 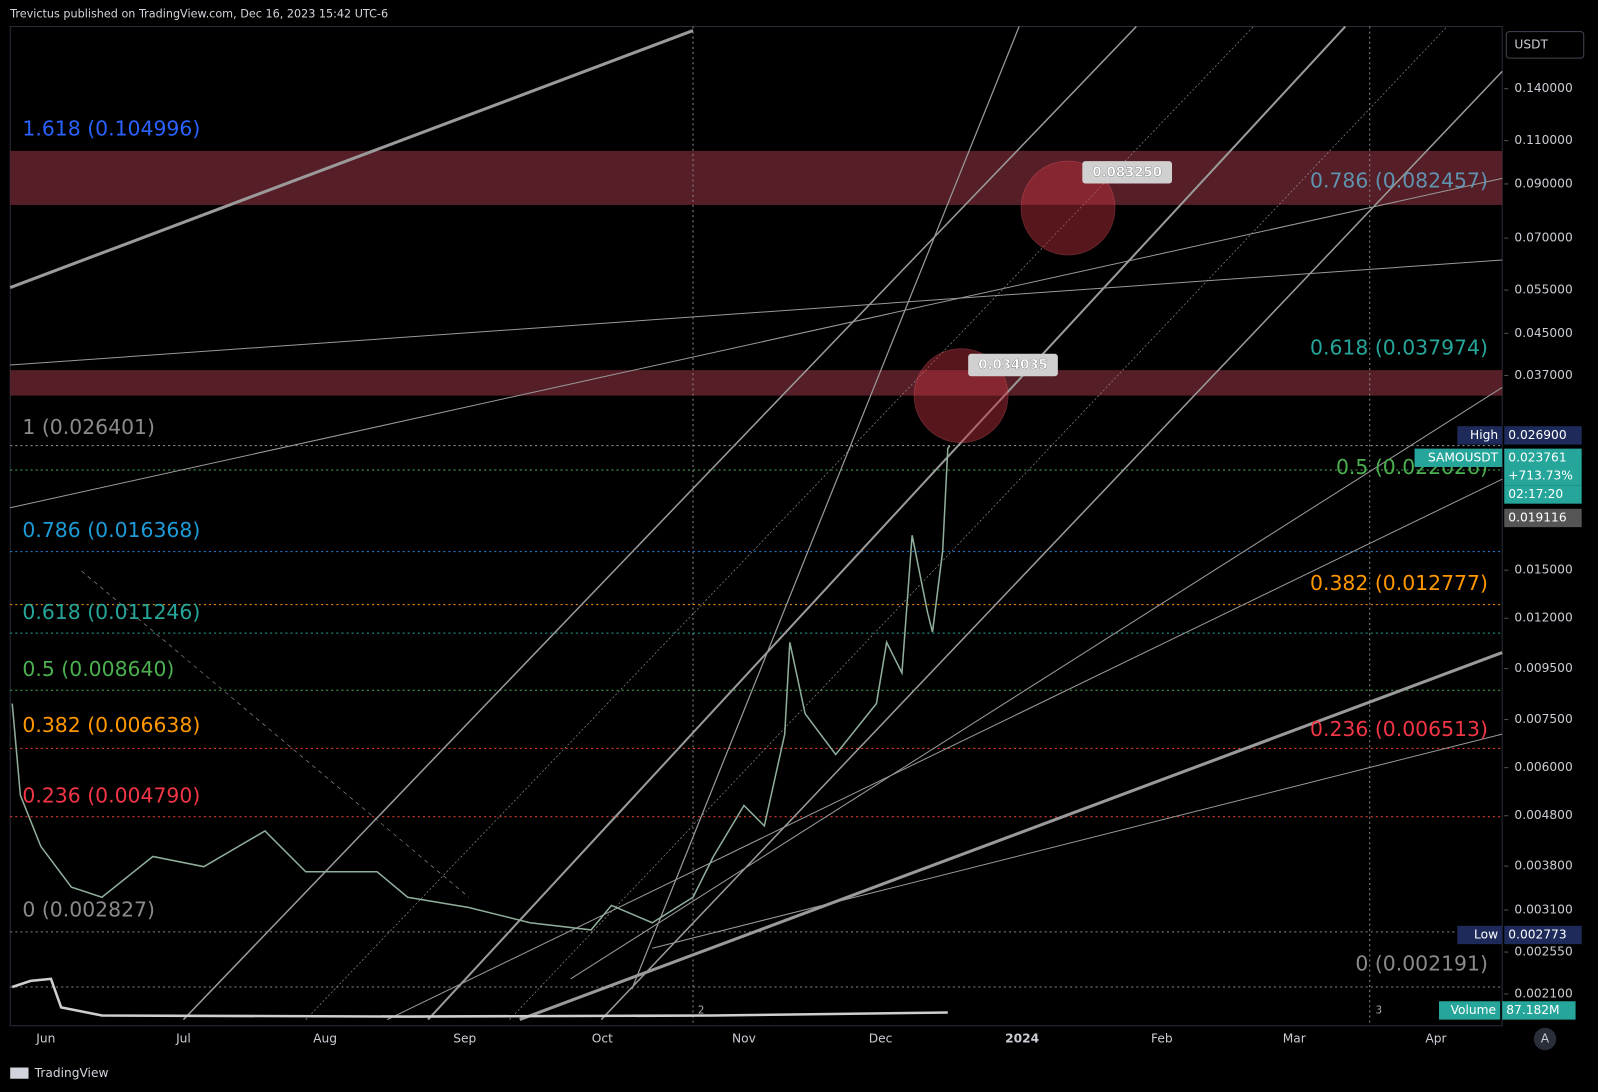 I want to click on price-label: 0.003100, so click(x=1543, y=909).